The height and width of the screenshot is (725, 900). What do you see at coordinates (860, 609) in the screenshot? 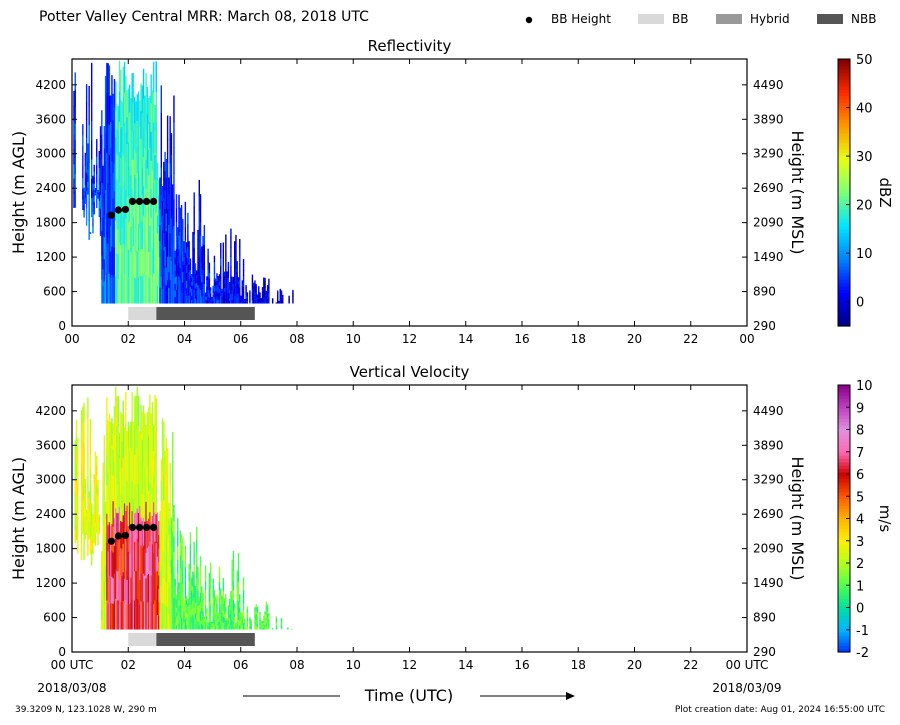
I see `colorbar-tick-label: 0` at bounding box center [860, 609].